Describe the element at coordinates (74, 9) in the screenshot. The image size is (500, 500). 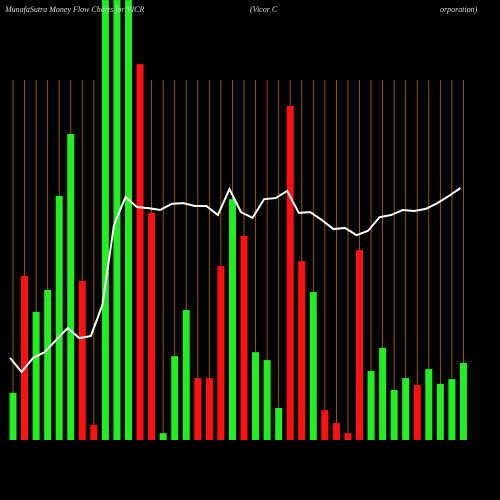
I see `chart-title: MunafaSutra Money Flow Charts for VICR` at that location.